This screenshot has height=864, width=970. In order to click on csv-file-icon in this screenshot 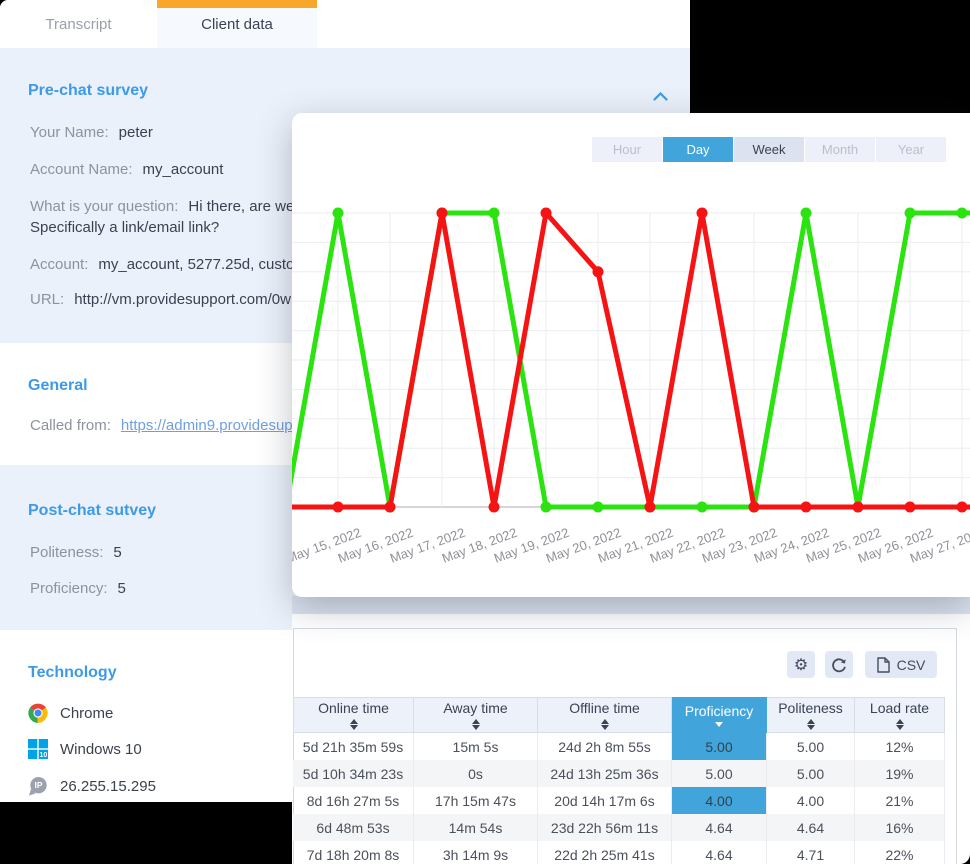, I will do `click(883, 664)`.